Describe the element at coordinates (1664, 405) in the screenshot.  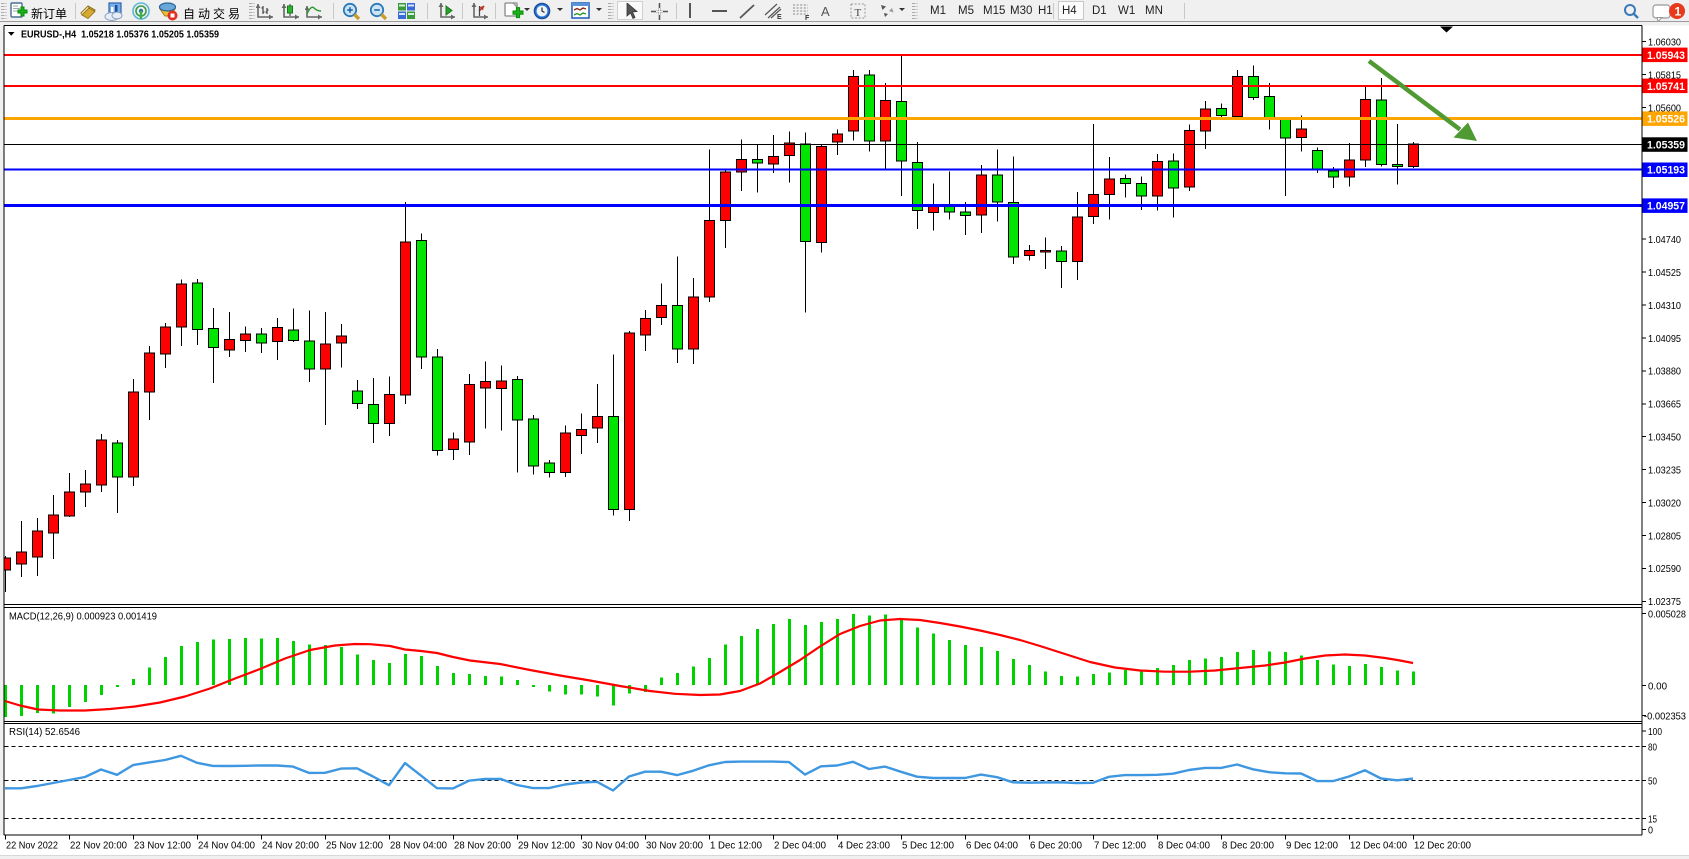
I see `svg-text: 1.03665` at that location.